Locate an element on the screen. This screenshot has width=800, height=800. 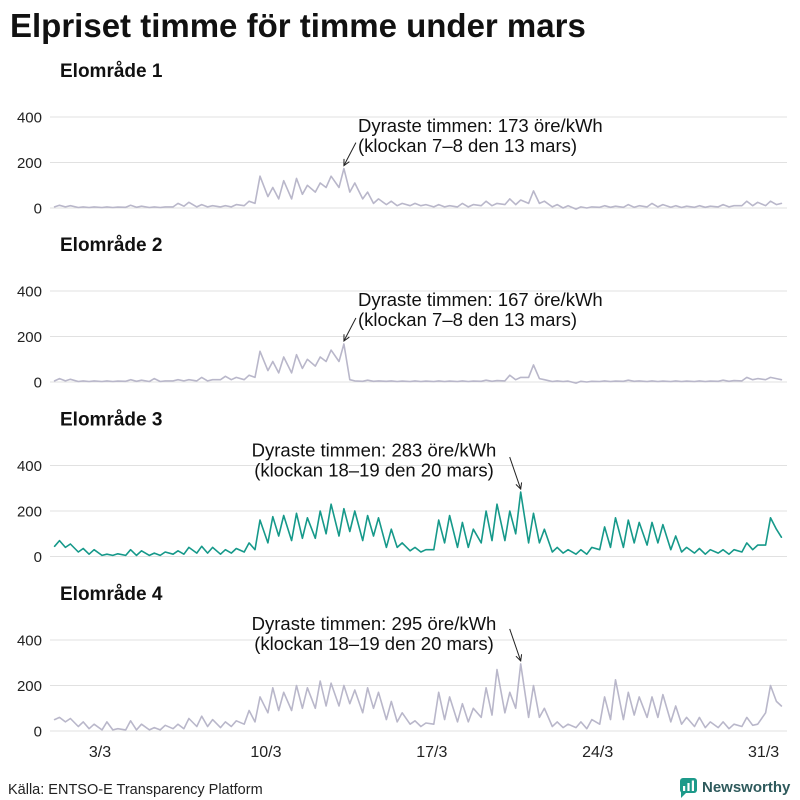
newsworthy-logo: Newsworthy is located at coordinates (735, 788).